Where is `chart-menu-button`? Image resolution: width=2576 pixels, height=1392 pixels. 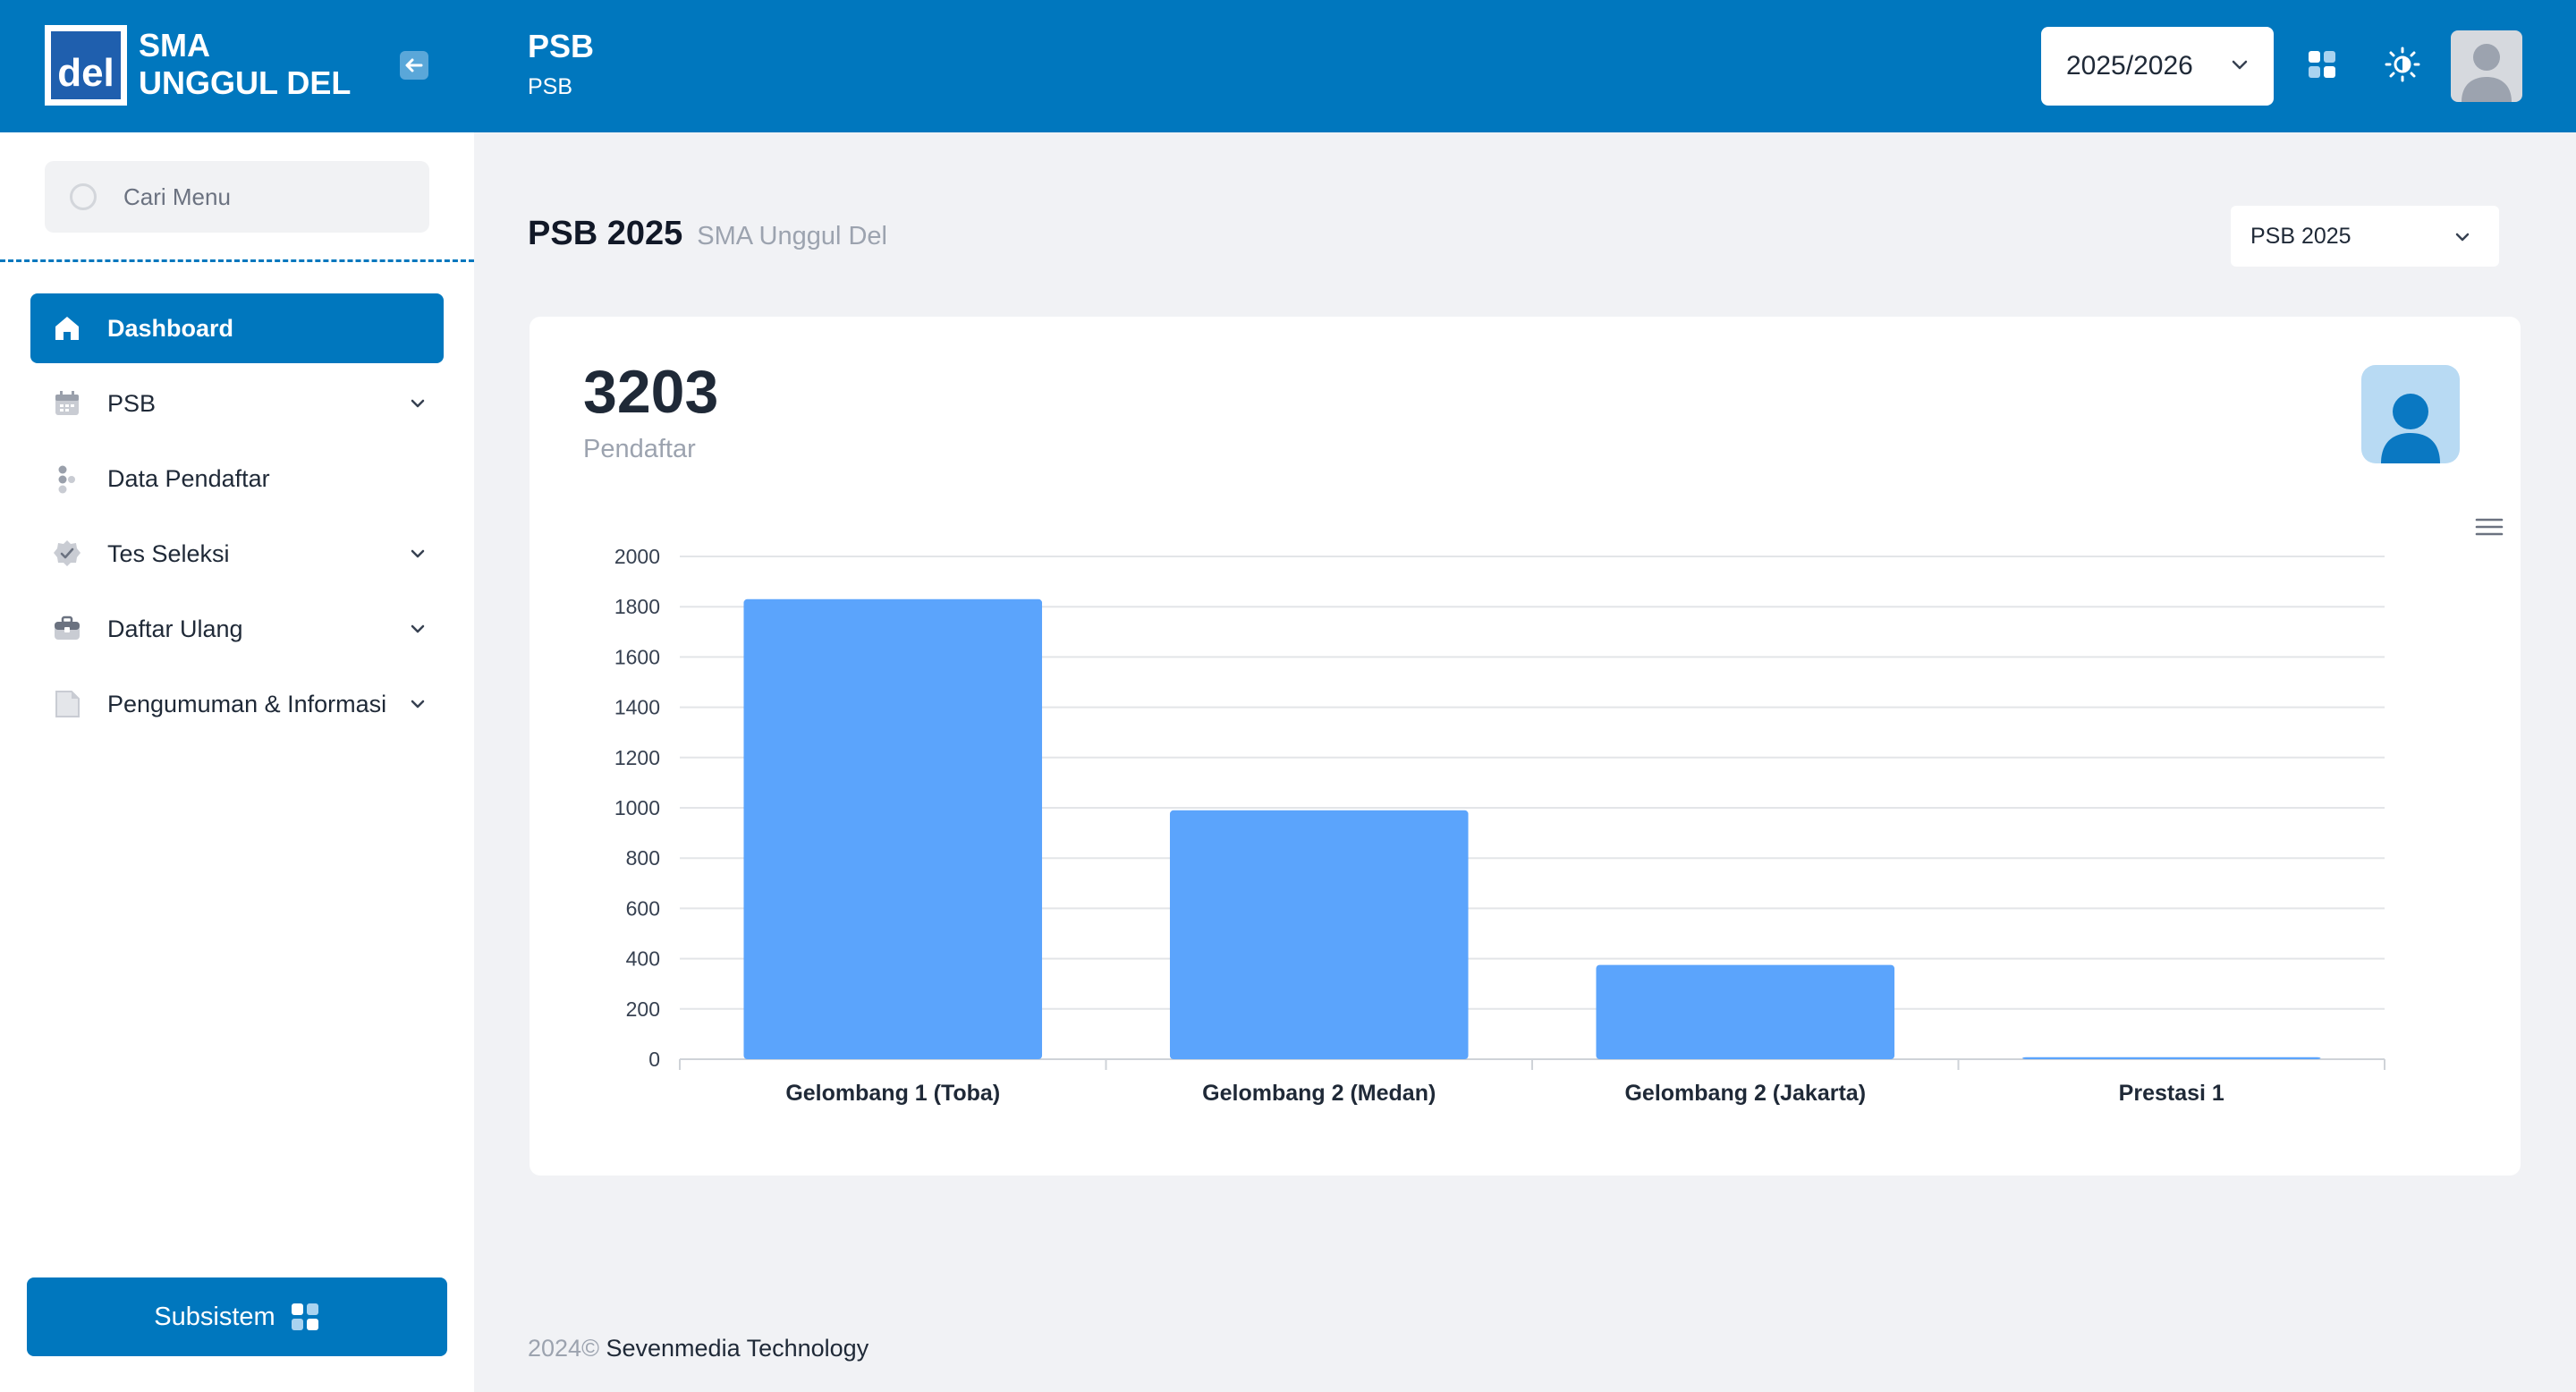
chart-menu-button is located at coordinates (2489, 527).